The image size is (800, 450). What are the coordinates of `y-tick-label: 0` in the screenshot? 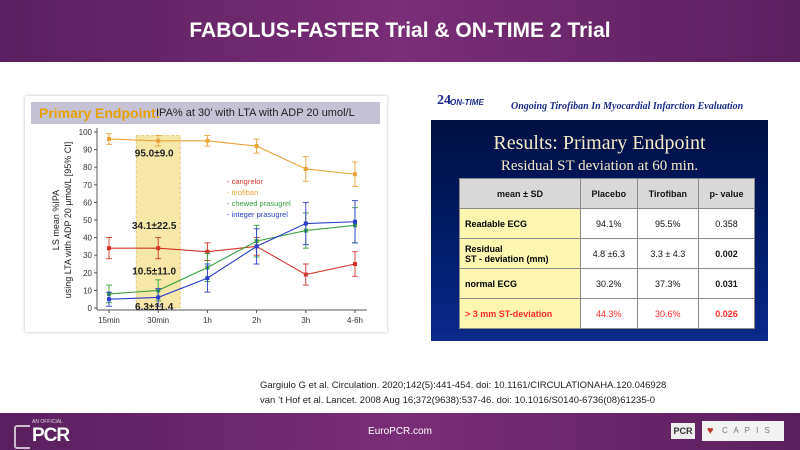 It's located at (90, 308).